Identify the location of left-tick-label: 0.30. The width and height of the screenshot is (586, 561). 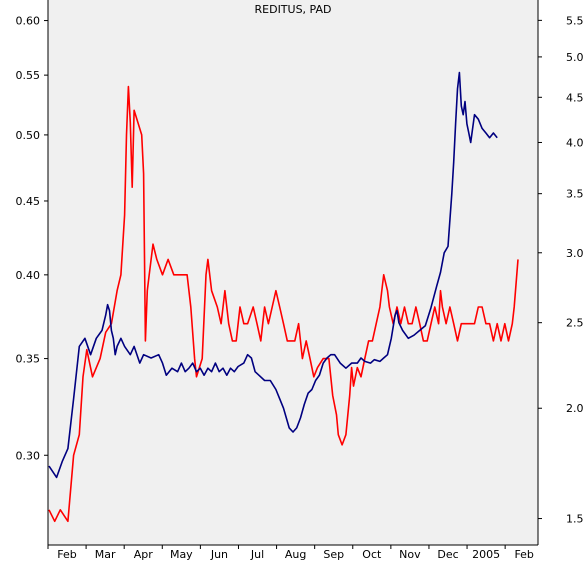
(28, 455).